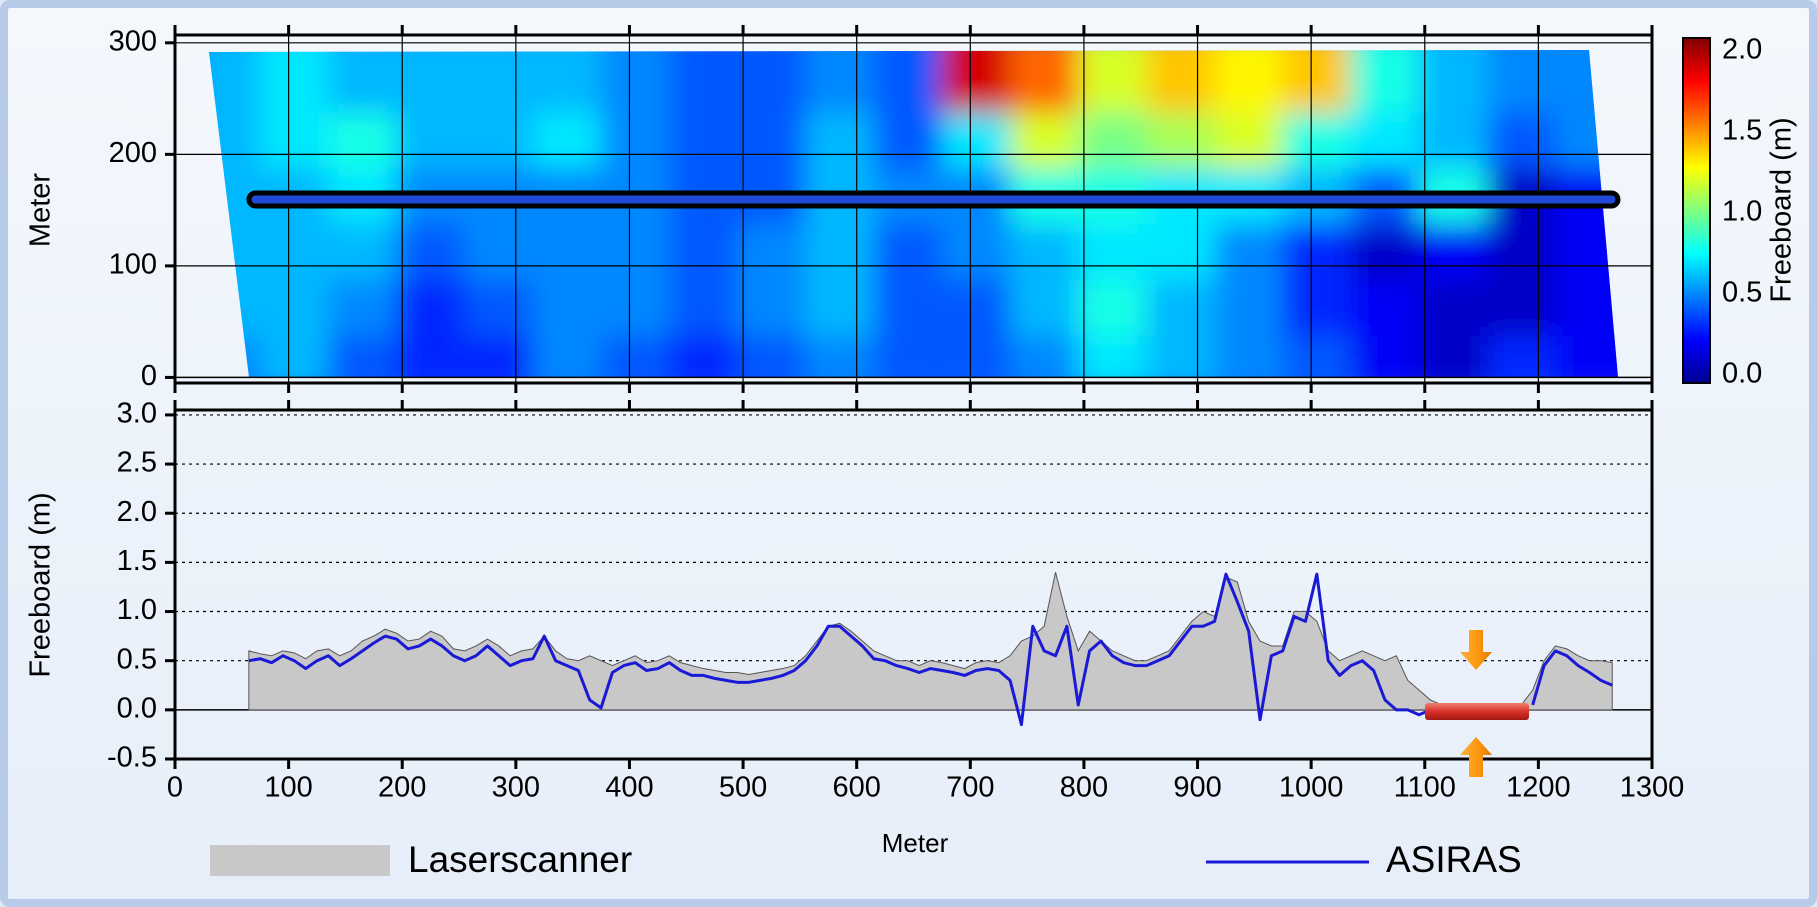 The width and height of the screenshot is (1817, 907). What do you see at coordinates (300, 860) in the screenshot?
I see `legend-swatch` at bounding box center [300, 860].